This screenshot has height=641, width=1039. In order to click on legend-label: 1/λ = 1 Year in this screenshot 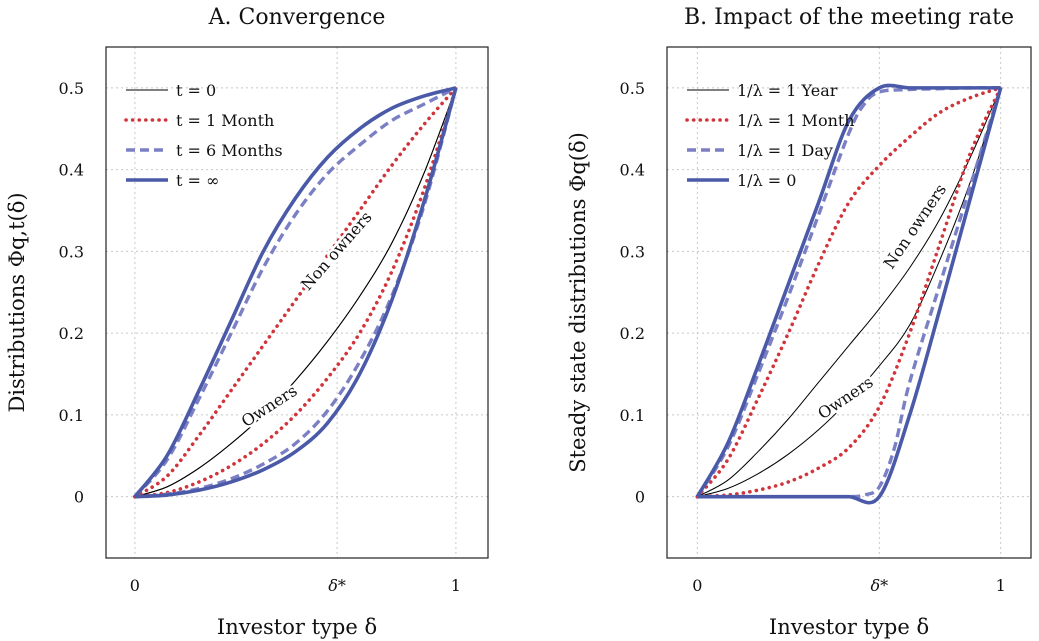, I will do `click(787, 90)`.